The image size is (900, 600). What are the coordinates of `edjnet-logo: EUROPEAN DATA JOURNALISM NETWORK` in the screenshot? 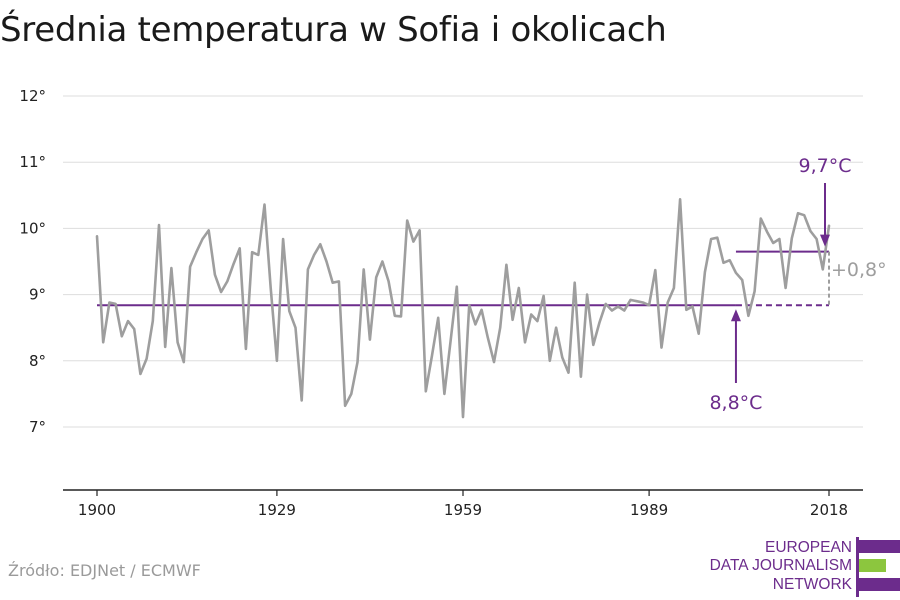 It's located at (780, 567).